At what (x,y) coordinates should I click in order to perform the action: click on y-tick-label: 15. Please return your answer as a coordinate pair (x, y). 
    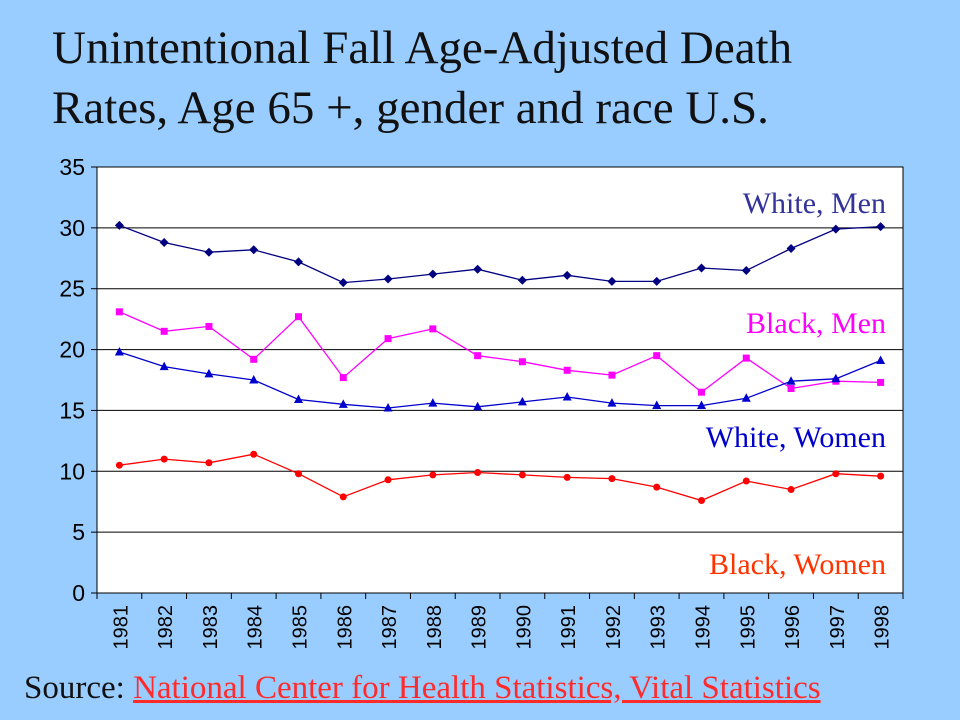
    Looking at the image, I should click on (72, 410).